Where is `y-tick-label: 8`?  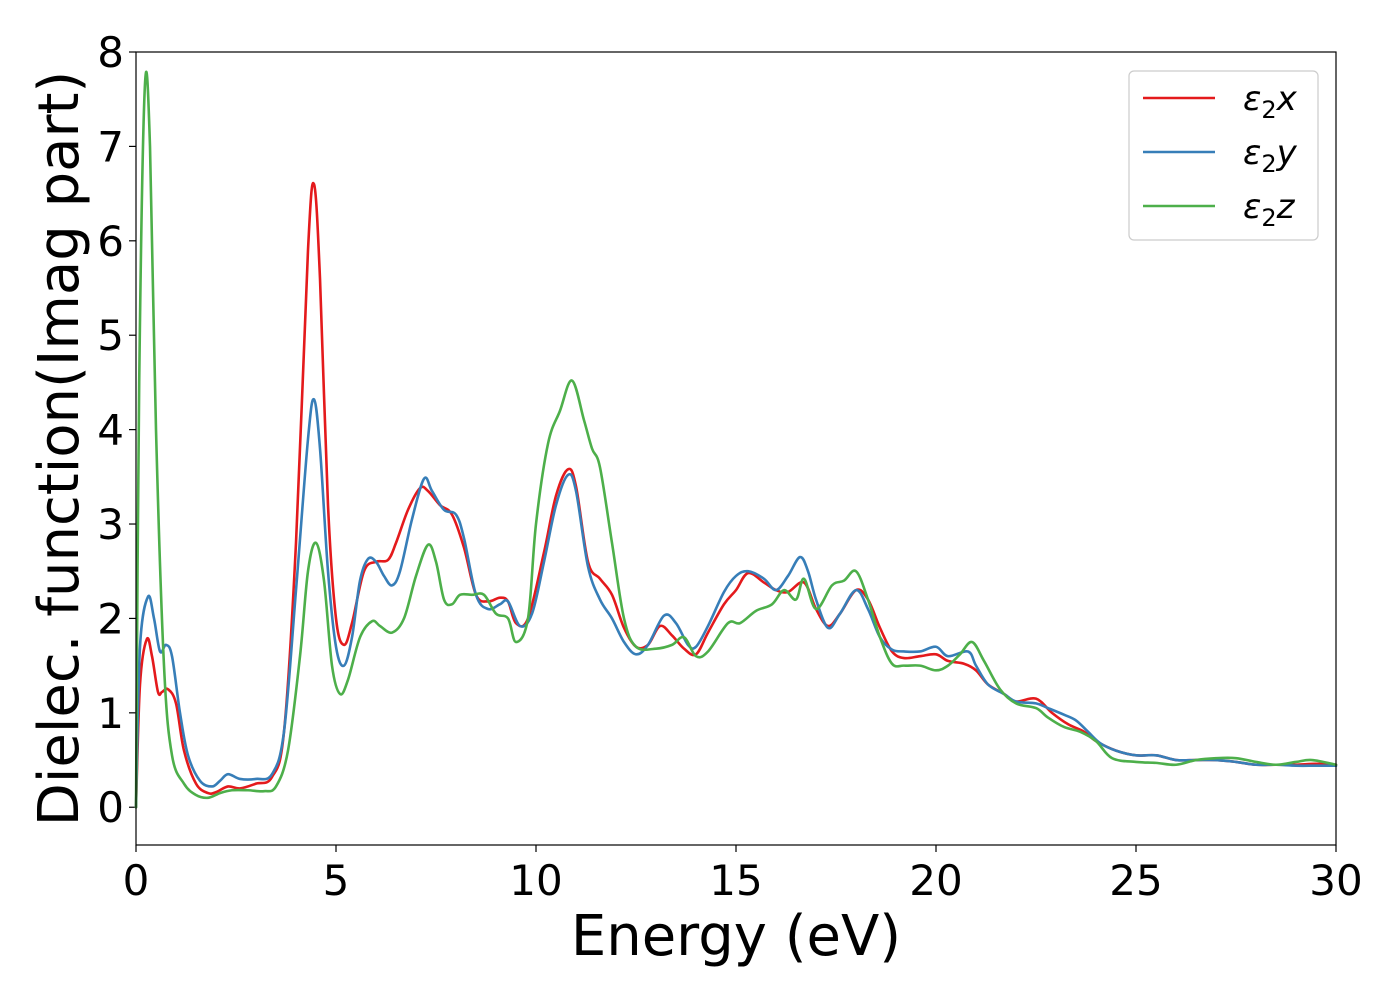 y-tick-label: 8 is located at coordinates (110, 52).